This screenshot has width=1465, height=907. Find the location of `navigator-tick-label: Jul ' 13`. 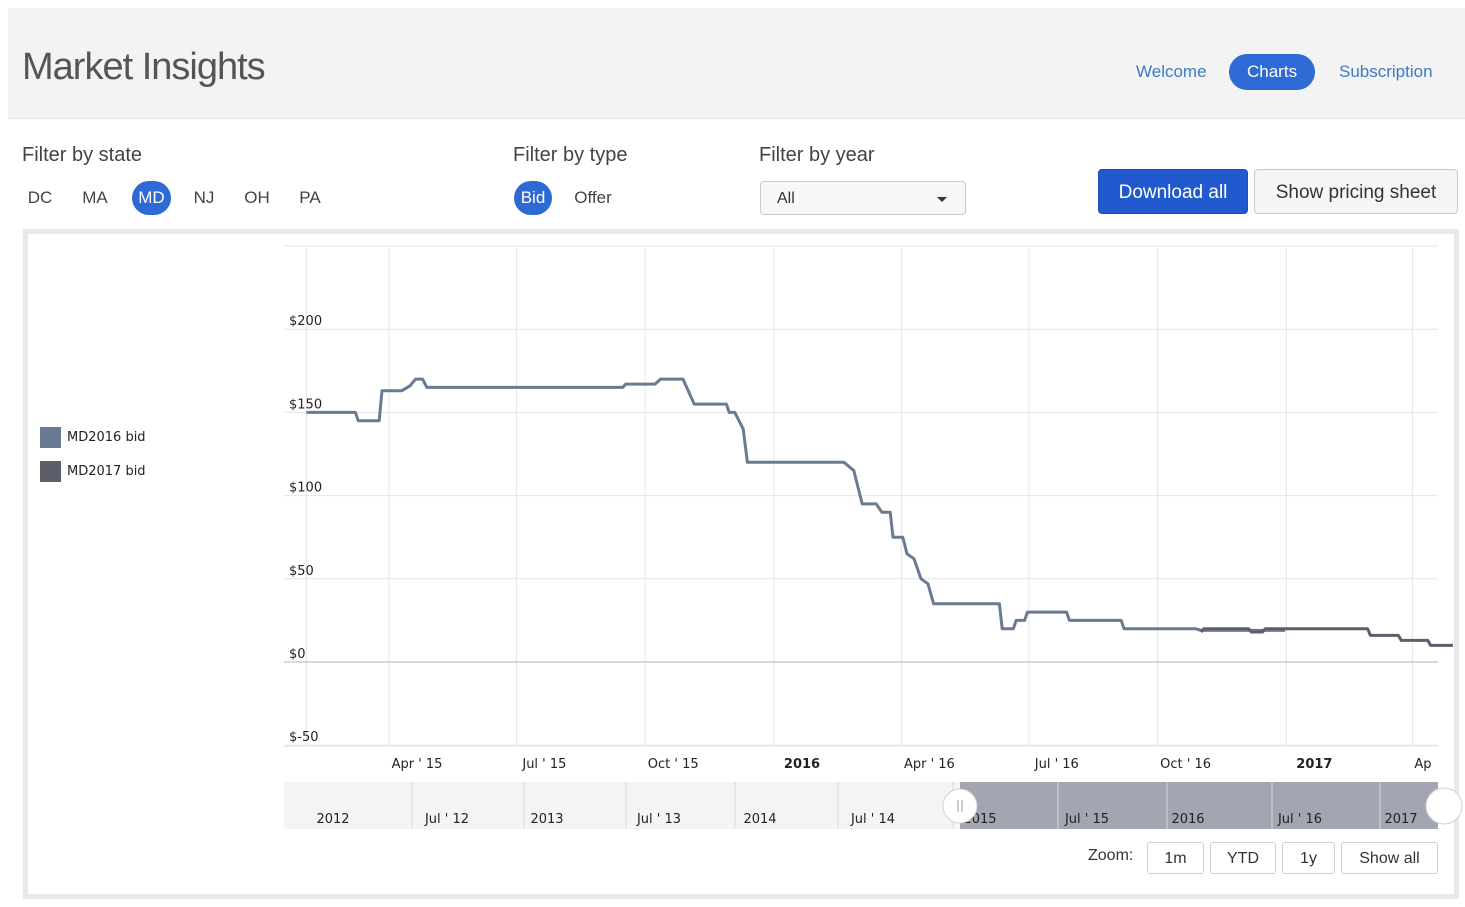

navigator-tick-label: Jul ' 13 is located at coordinates (658, 819).